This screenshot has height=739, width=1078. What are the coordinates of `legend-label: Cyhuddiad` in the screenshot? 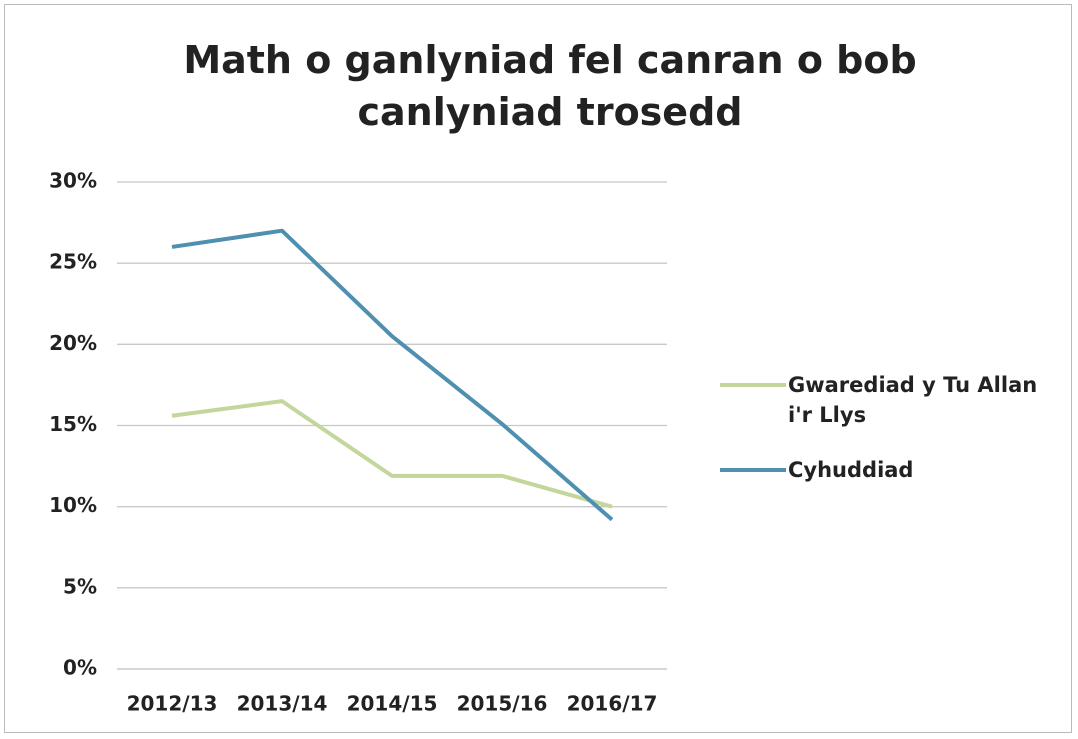 It's located at (851, 470).